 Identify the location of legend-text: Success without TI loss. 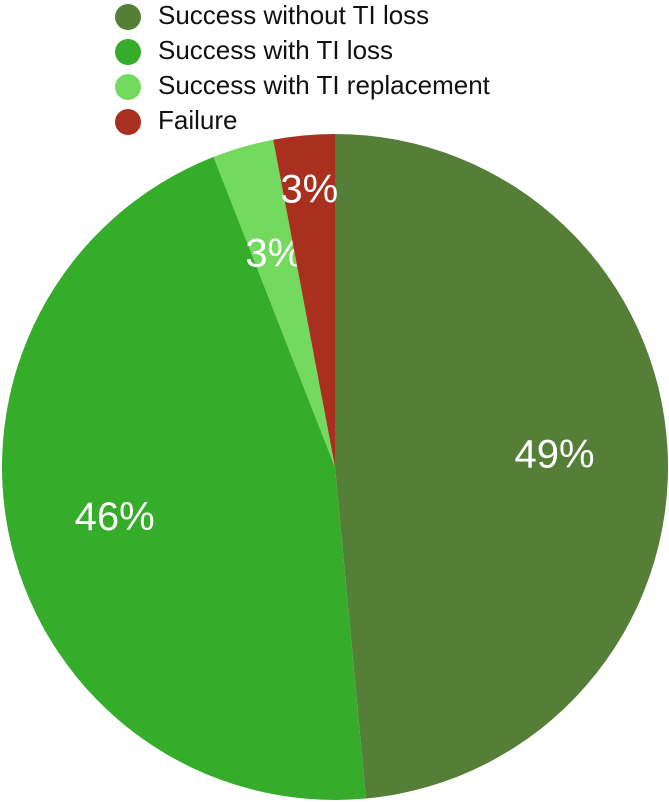
(293, 15).